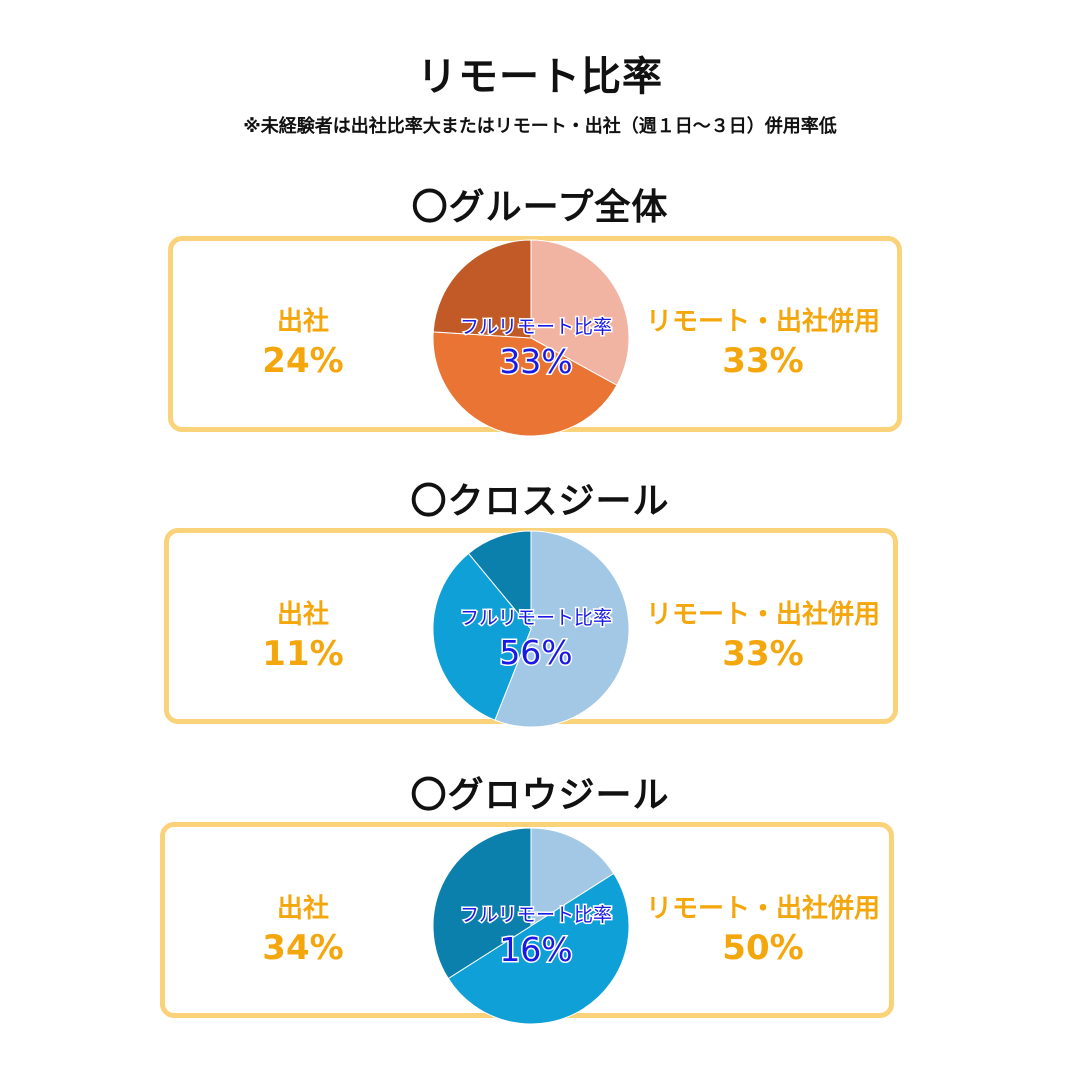 Image resolution: width=1080 pixels, height=1080 pixels. What do you see at coordinates (303, 948) in the screenshot?
I see `left-stat-value: 34%` at bounding box center [303, 948].